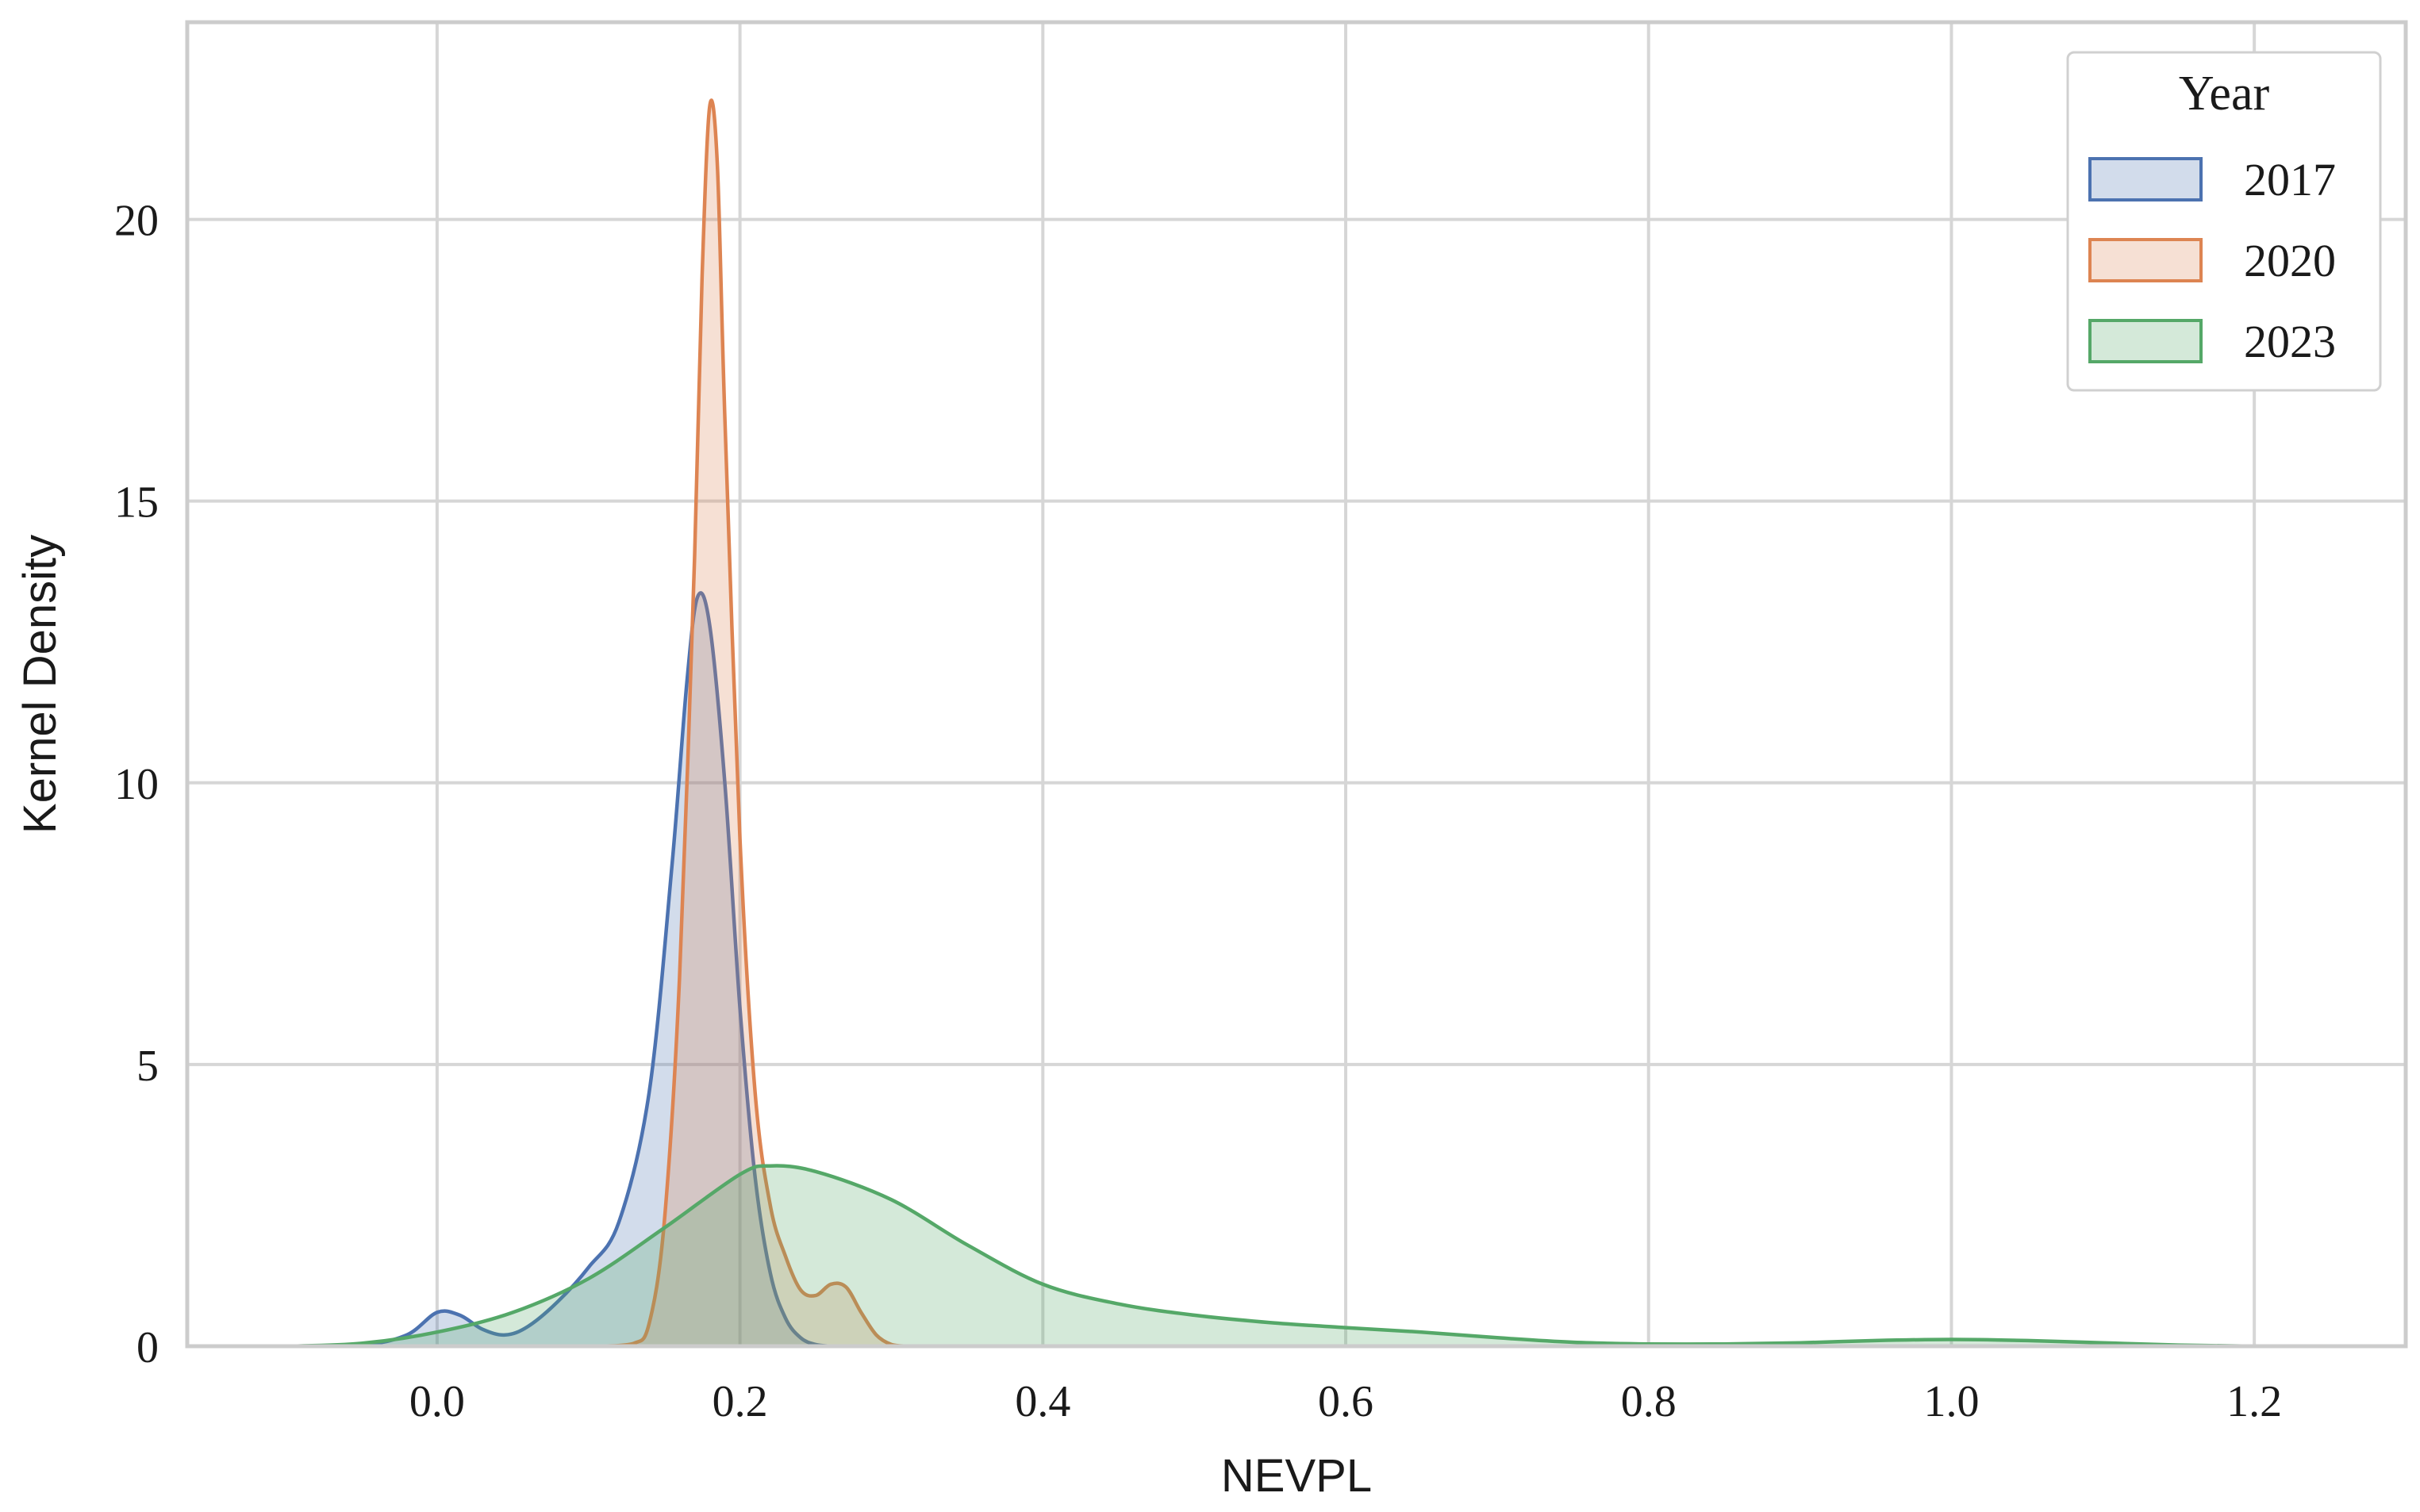 The height and width of the screenshot is (1512, 2420). What do you see at coordinates (2212, 180) in the screenshot?
I see `legend-item-2017: 2017` at bounding box center [2212, 180].